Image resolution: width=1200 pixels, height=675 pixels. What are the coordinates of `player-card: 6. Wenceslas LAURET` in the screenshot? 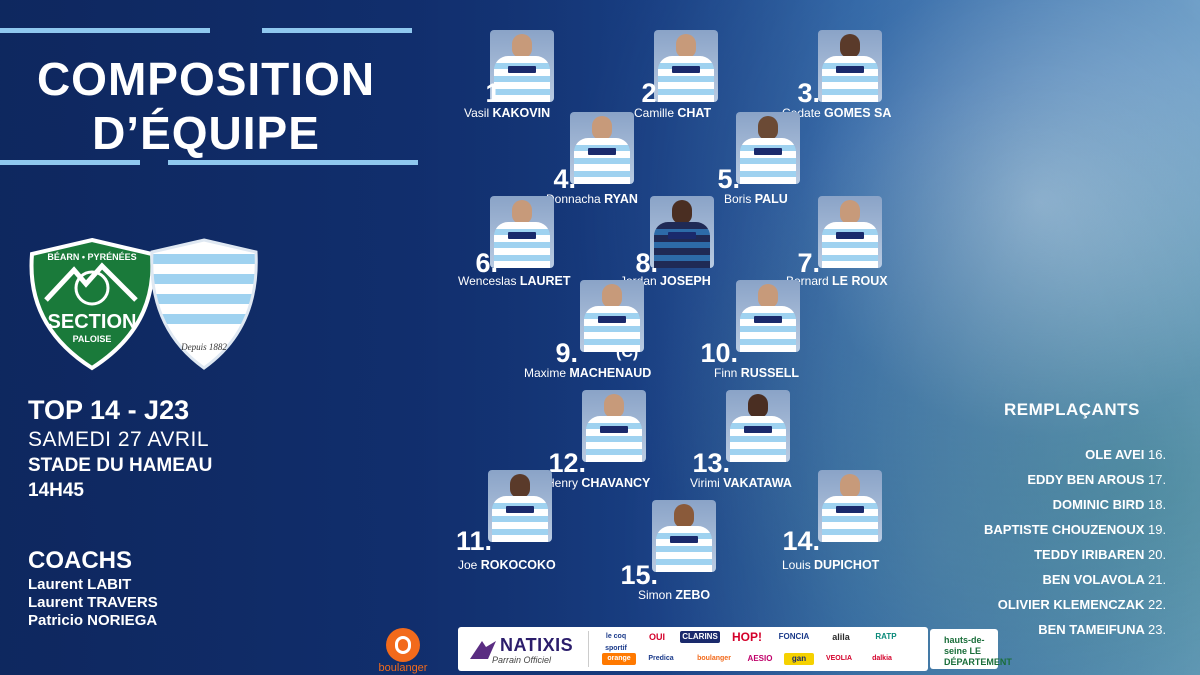 It's located at (529, 242).